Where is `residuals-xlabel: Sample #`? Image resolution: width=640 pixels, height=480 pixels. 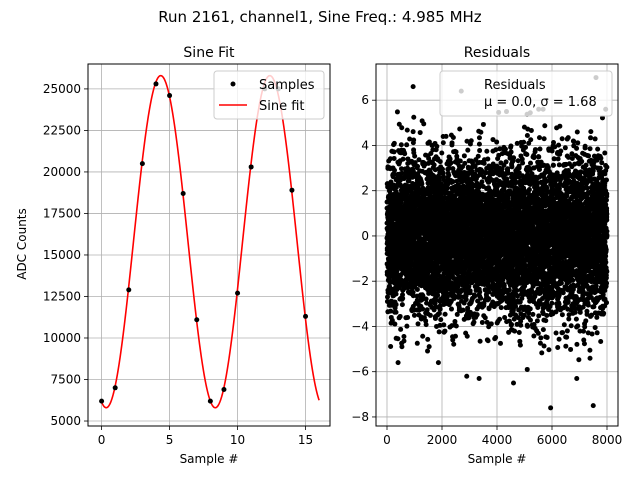
residuals-xlabel: Sample # is located at coordinates (497, 459).